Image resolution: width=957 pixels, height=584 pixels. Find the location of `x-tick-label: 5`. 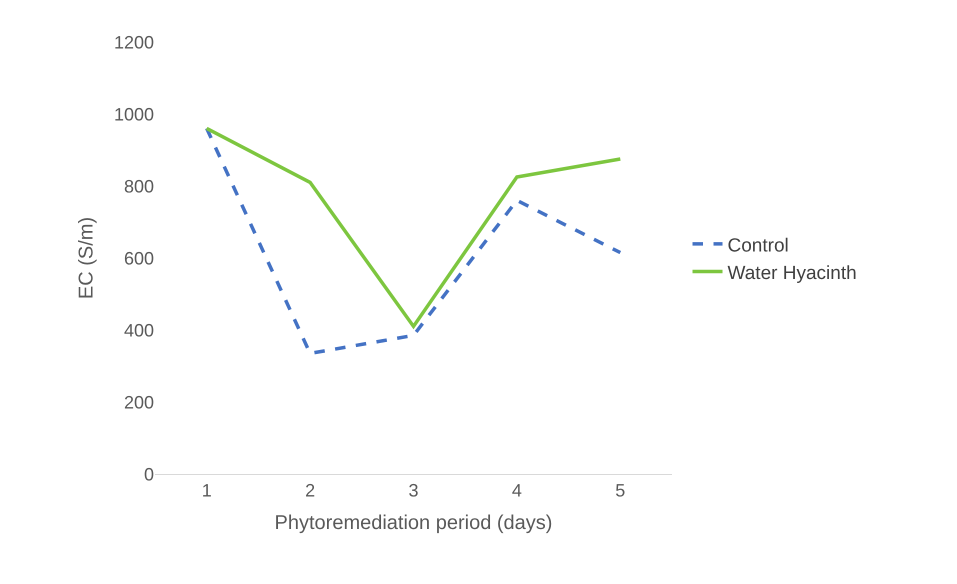

x-tick-label: 5 is located at coordinates (620, 490).